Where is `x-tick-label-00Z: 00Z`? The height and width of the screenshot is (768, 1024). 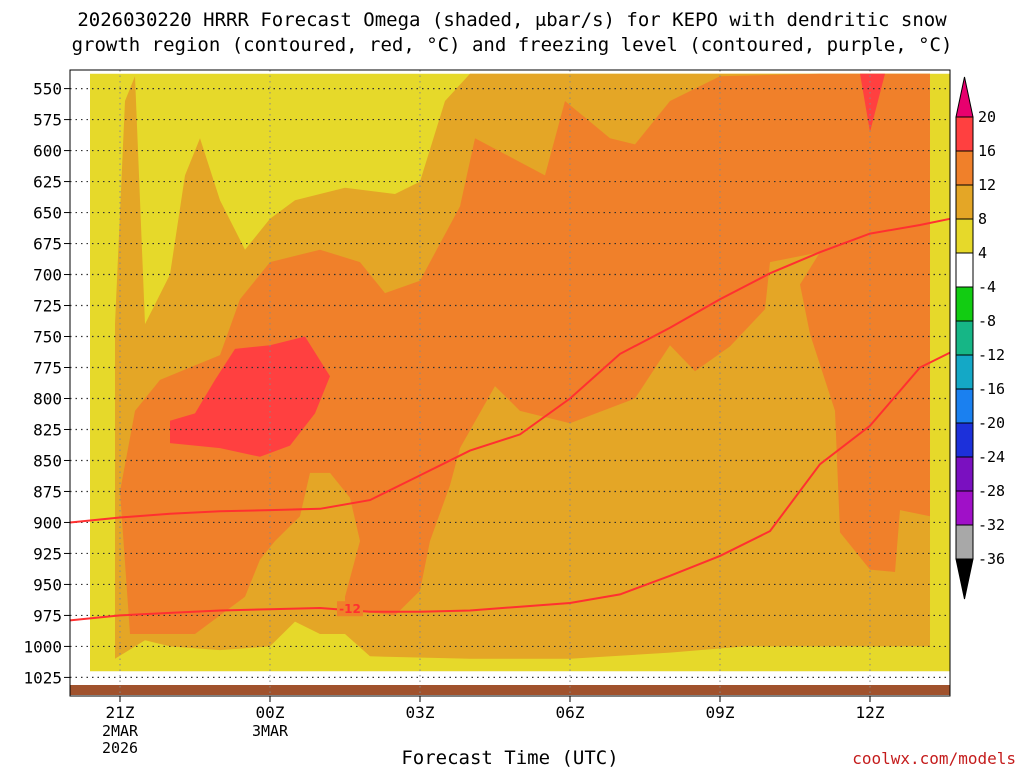 x-tick-label-00Z: 00Z is located at coordinates (270, 712).